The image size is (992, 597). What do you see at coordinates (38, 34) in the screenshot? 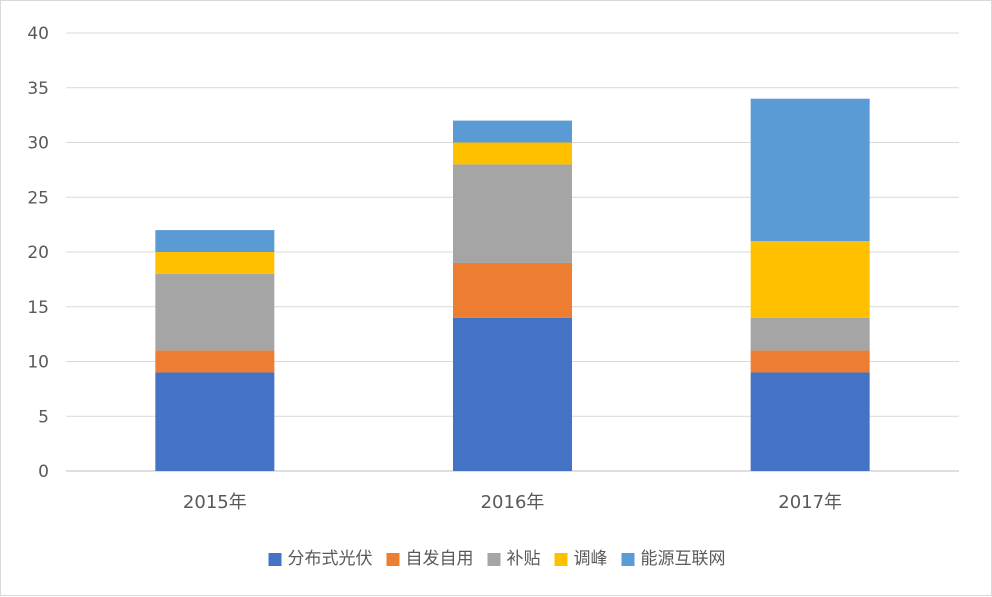
I see `y-tick-label: 40` at bounding box center [38, 34].